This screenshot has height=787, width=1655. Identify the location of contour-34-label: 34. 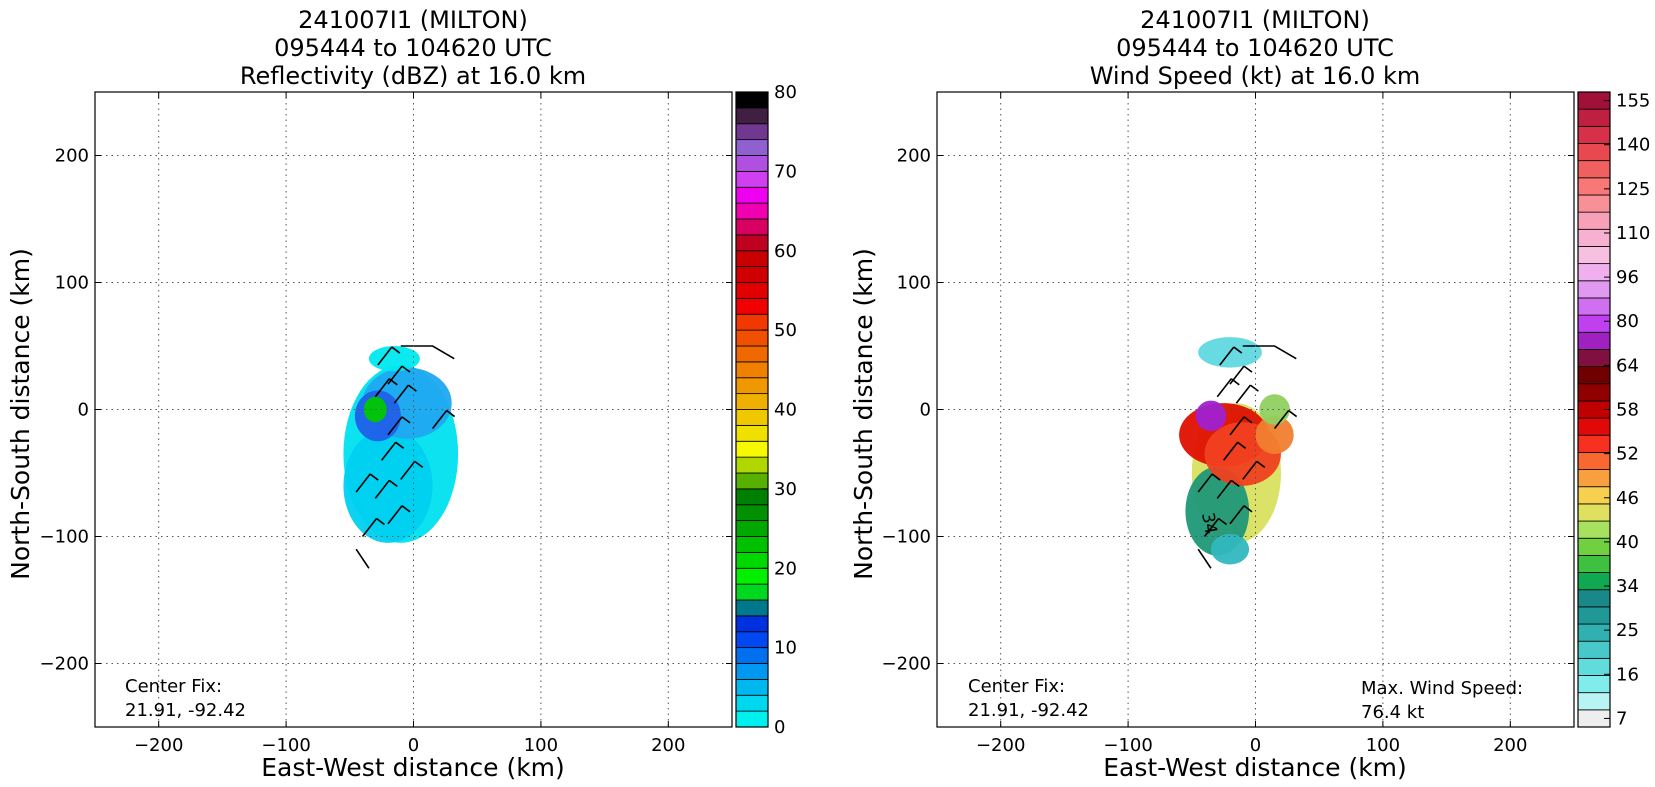
(1208, 523).